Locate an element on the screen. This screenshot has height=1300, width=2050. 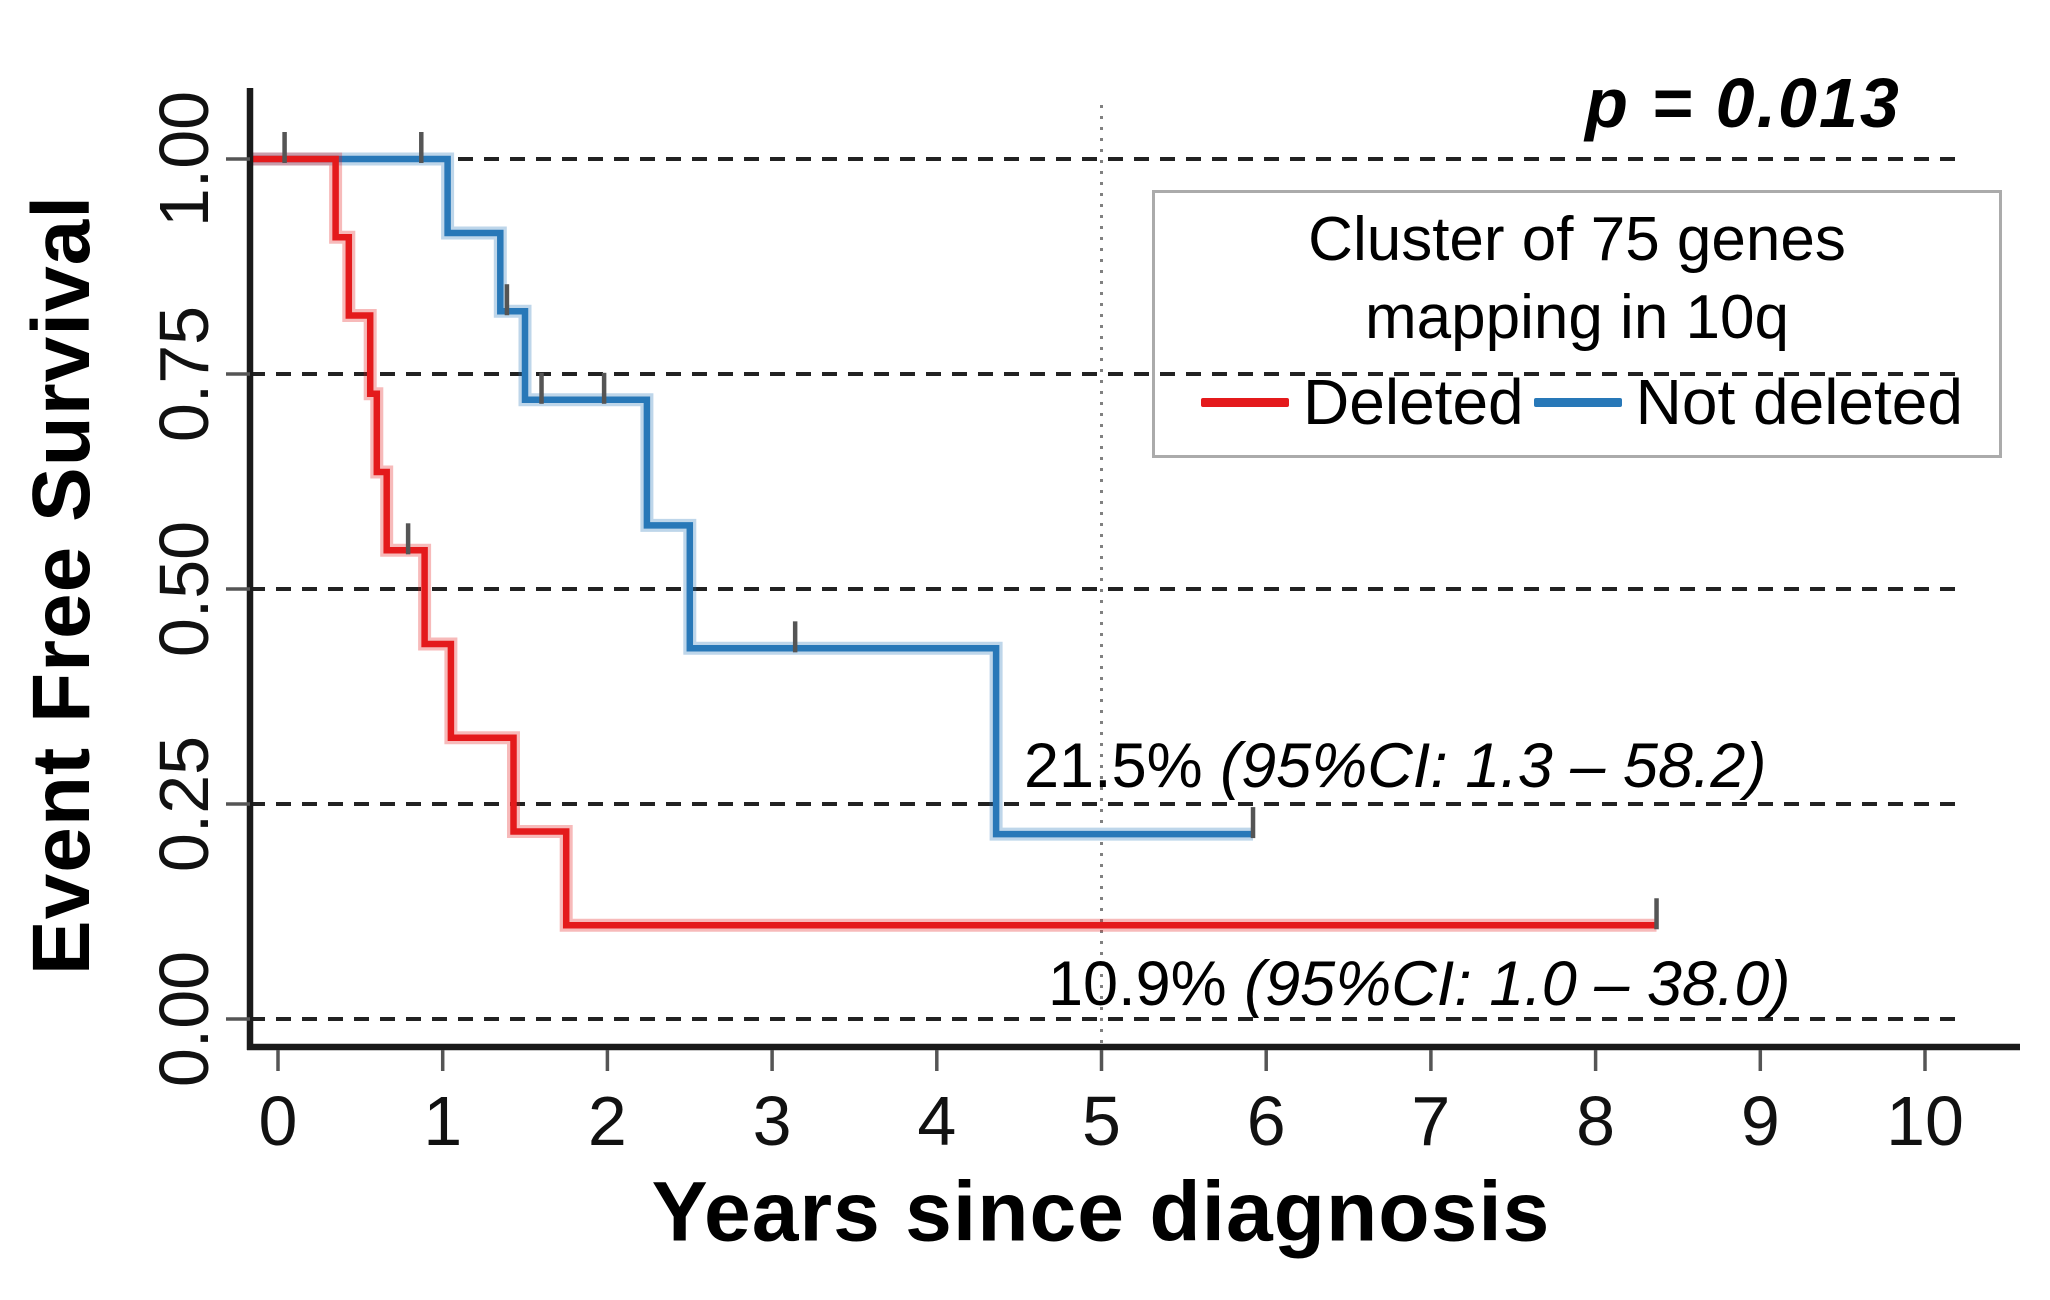
not-deleted-estimate-annotation: 21.5% (95%CI: 1.3 – 58.2) is located at coordinates (1395, 766).